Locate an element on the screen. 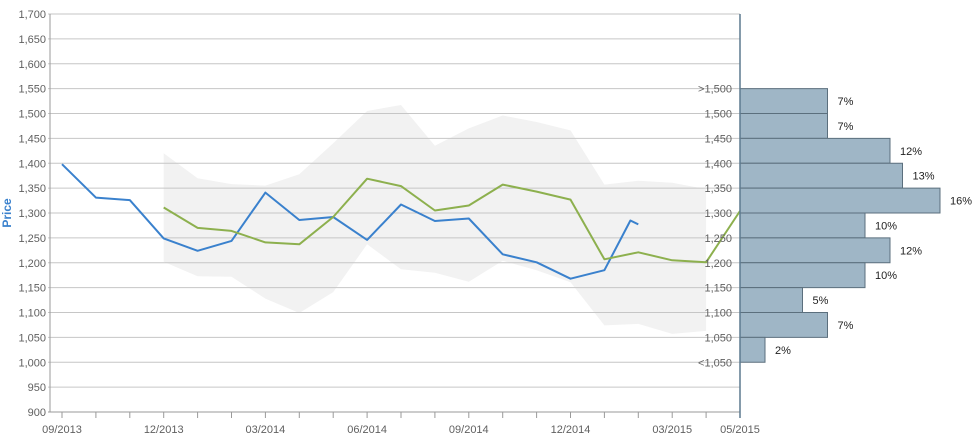 Image resolution: width=979 pixels, height=442 pixels. y-tick-label: 1,250 is located at coordinates (32, 239).